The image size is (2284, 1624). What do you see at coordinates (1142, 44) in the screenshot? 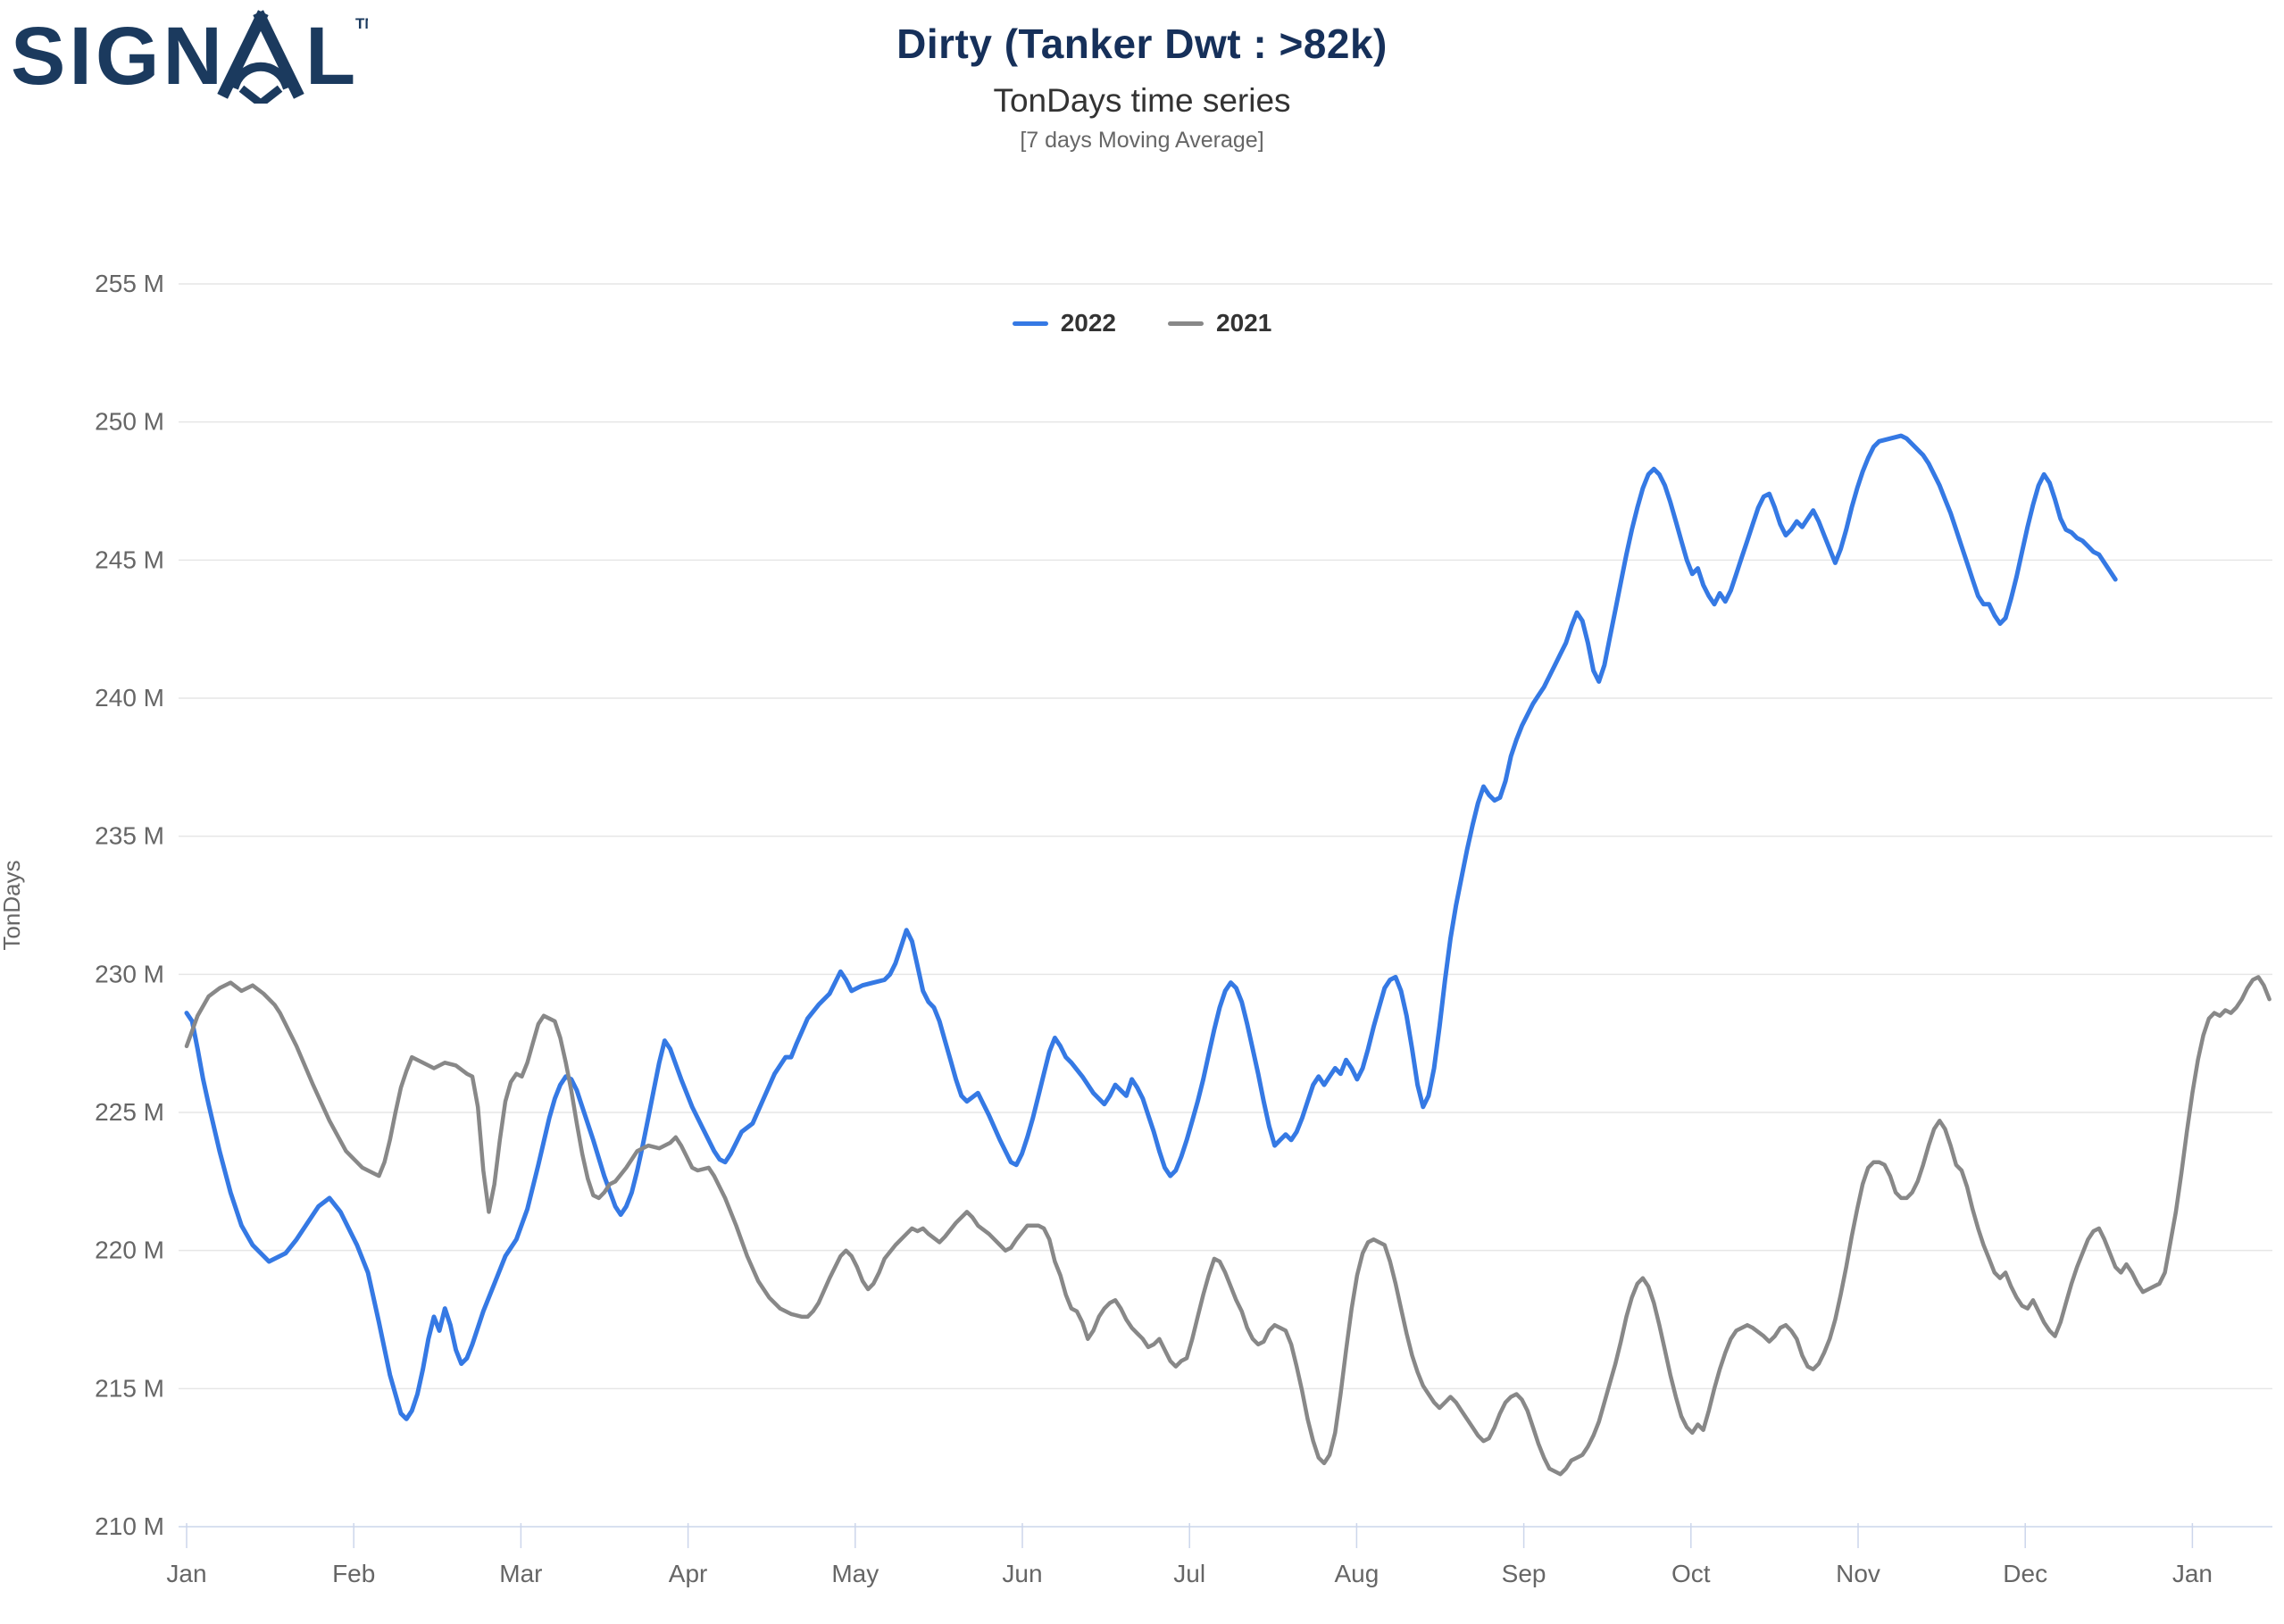
I see `chart-title: Dirty (Tanker Dwt : >82k)` at bounding box center [1142, 44].